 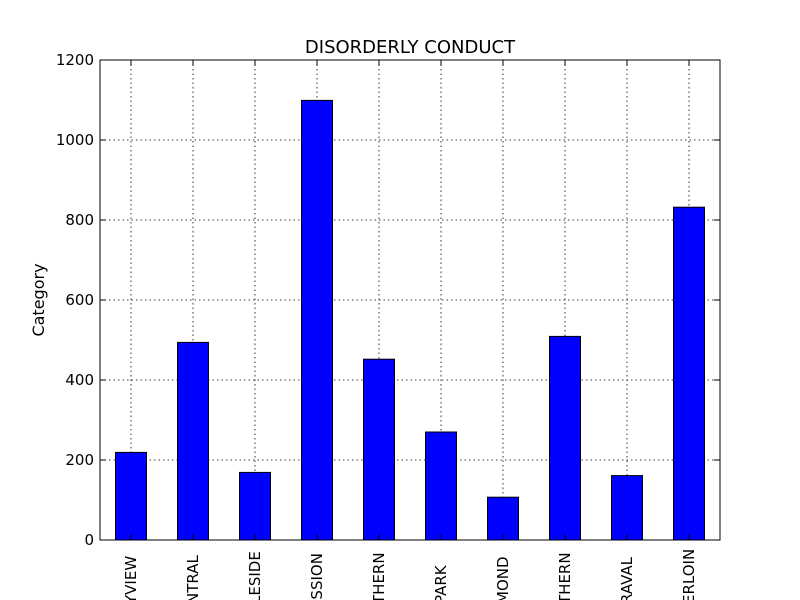 I want to click on y-tick-label: 200, so click(x=79, y=460).